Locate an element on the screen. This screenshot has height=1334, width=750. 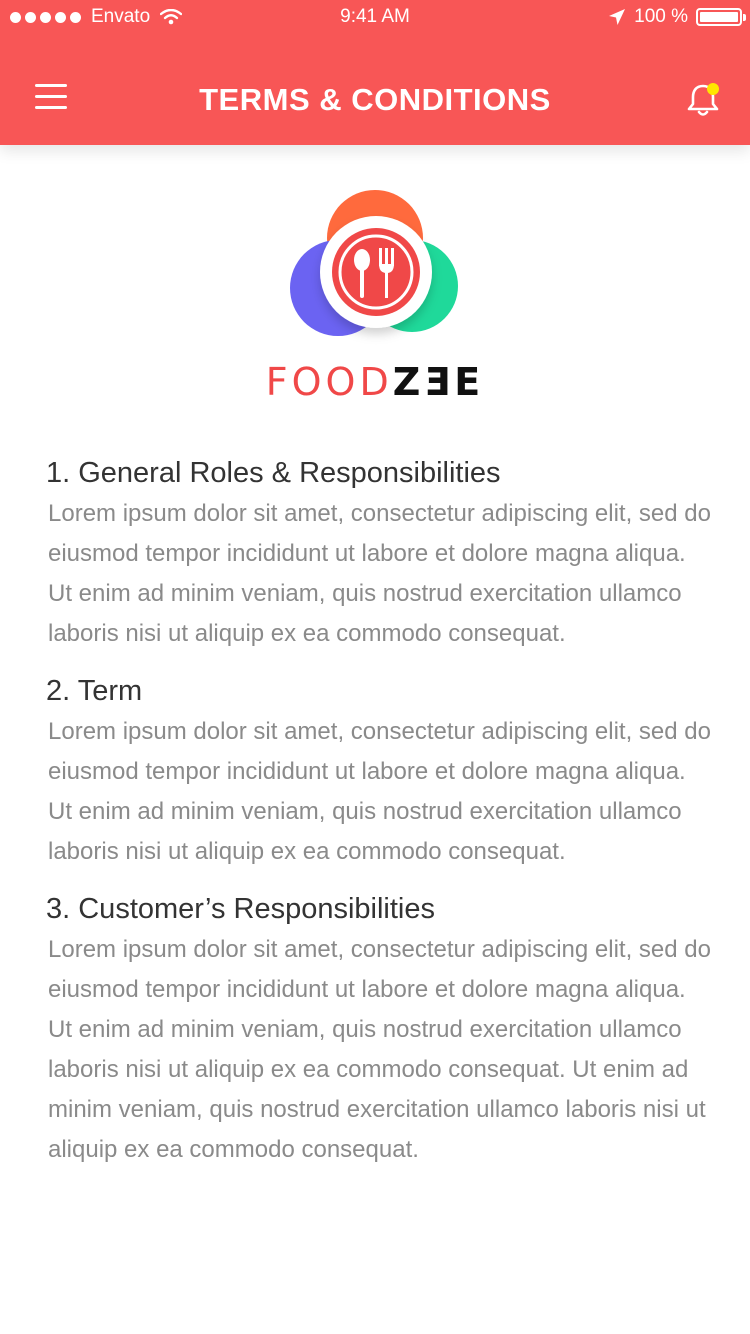
brand-name-part1: FOOD is located at coordinates (329, 382).